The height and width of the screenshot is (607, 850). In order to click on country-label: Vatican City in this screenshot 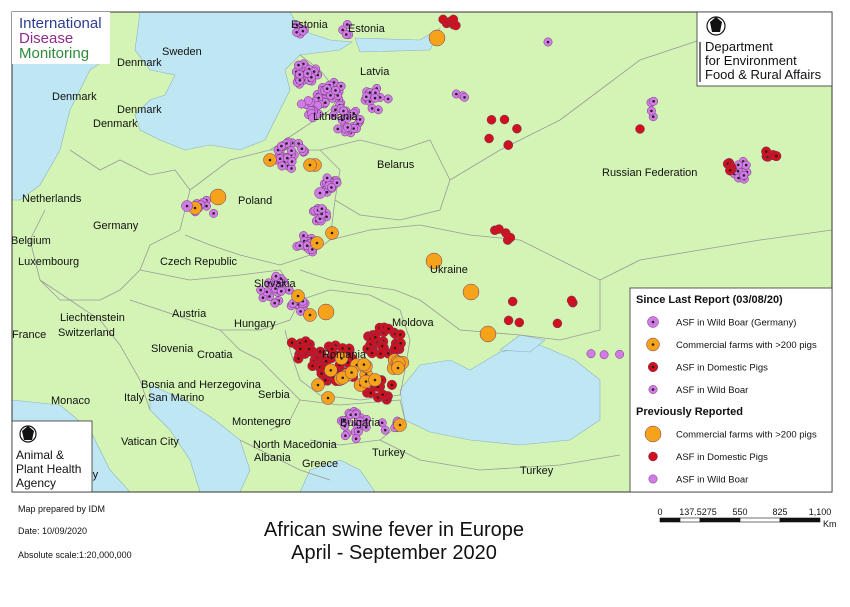, I will do `click(150, 442)`.